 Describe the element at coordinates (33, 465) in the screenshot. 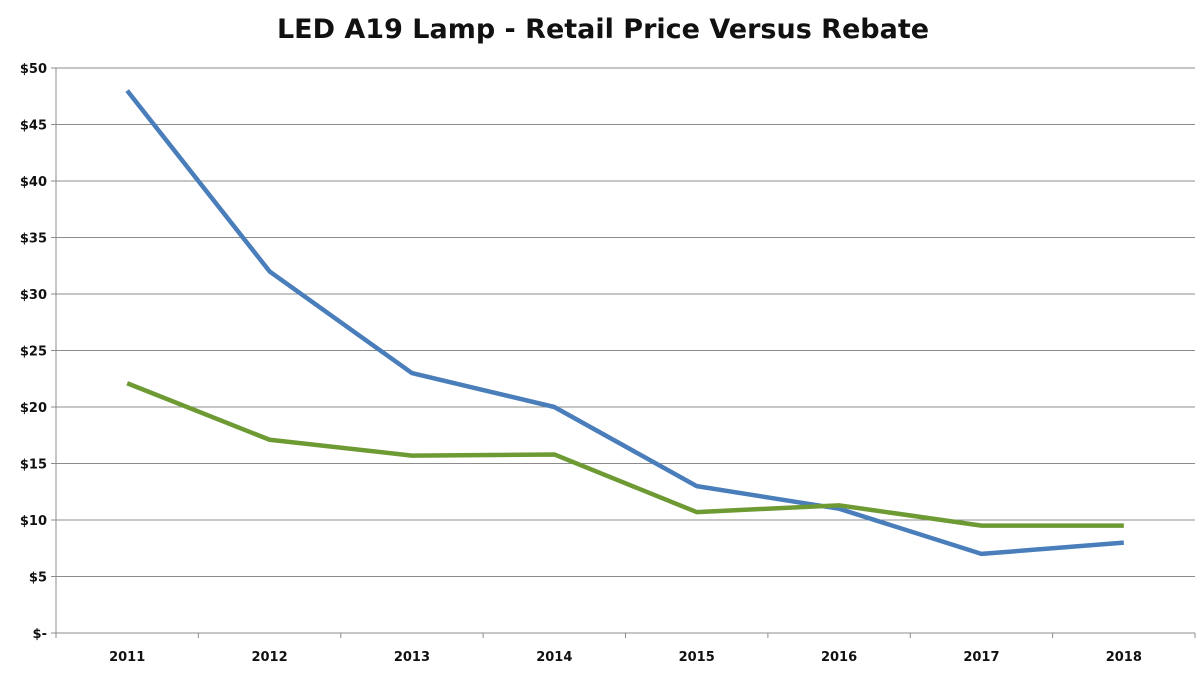

I see `y-tick-label: $15` at that location.